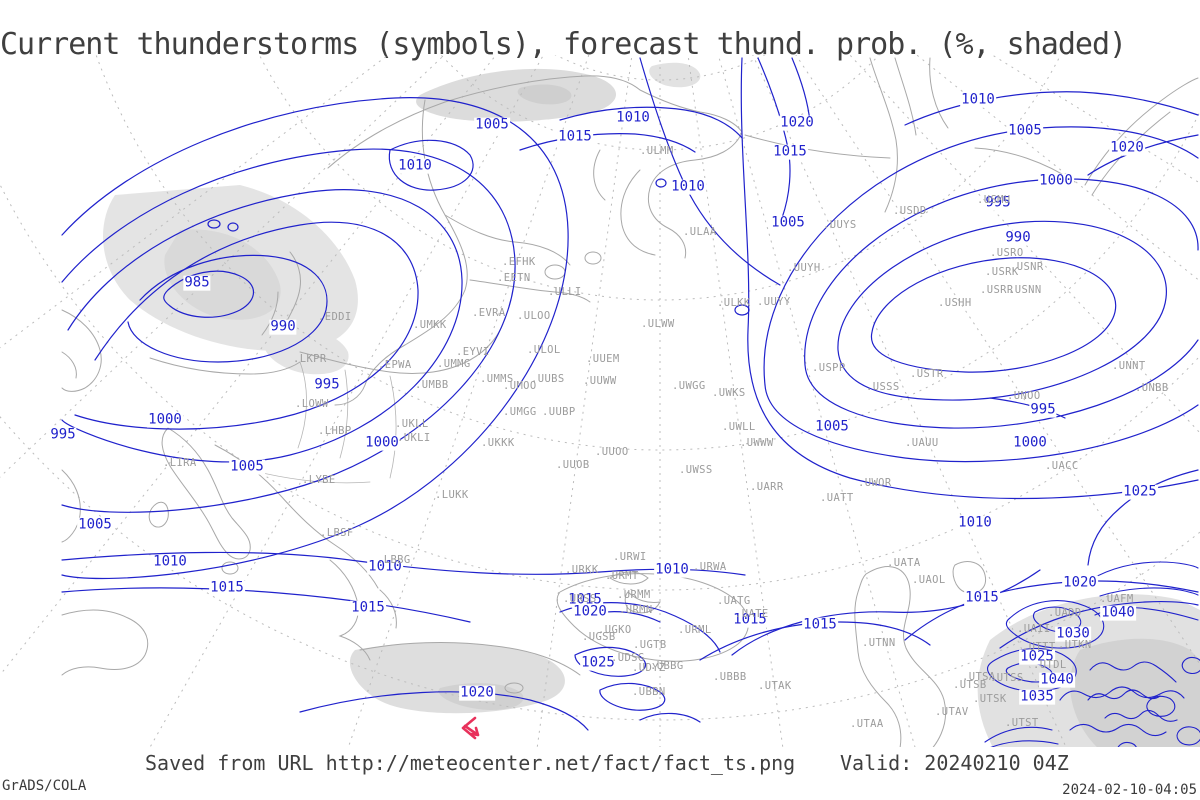 The width and height of the screenshot is (1200, 800). I want to click on station-label: .UADD, so click(1065, 613).